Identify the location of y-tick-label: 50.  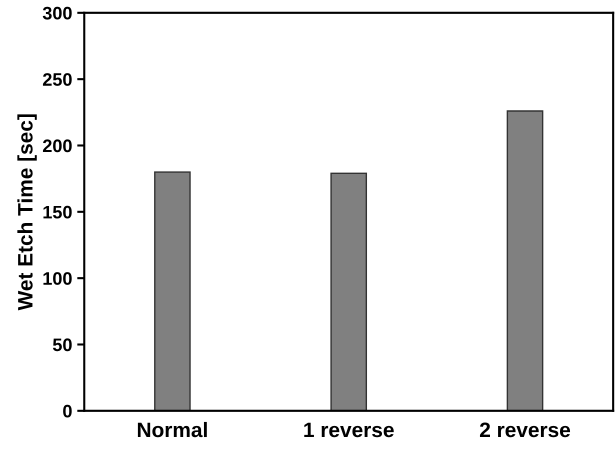
(62, 345).